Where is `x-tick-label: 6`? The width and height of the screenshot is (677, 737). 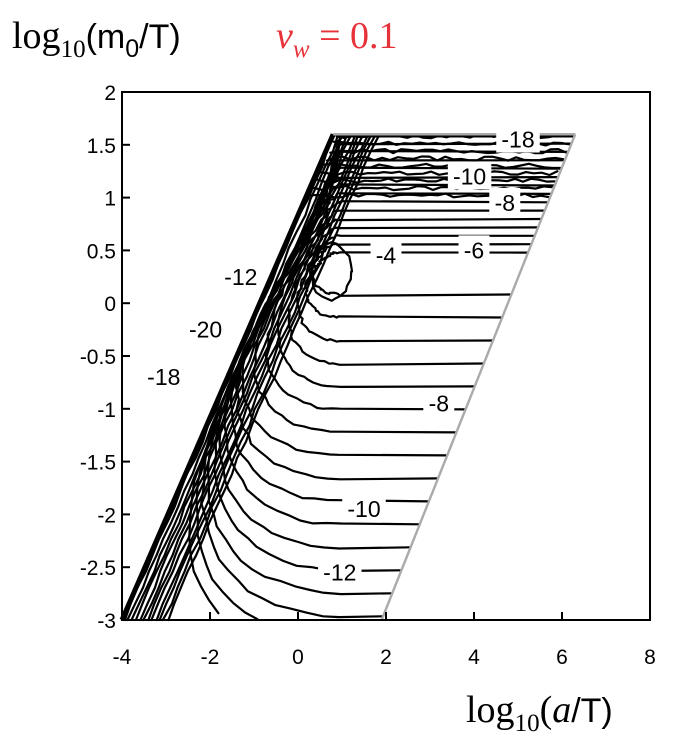
x-tick-label: 6 is located at coordinates (562, 657).